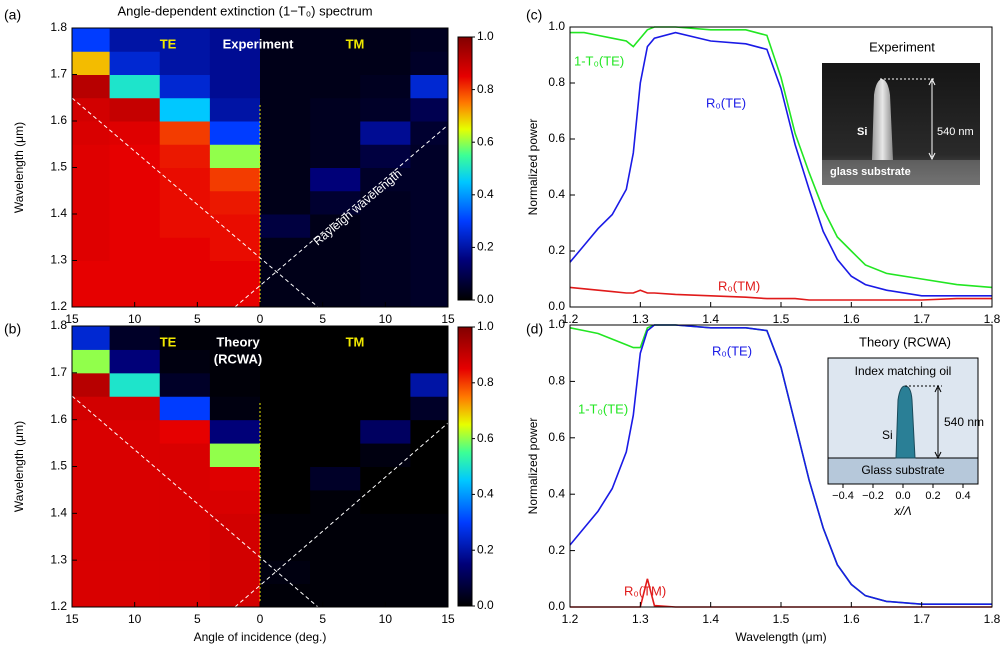 This screenshot has height=649, width=1004. Describe the element at coordinates (851, 319) in the screenshot. I see `x-tick-label: 1.6` at that location.